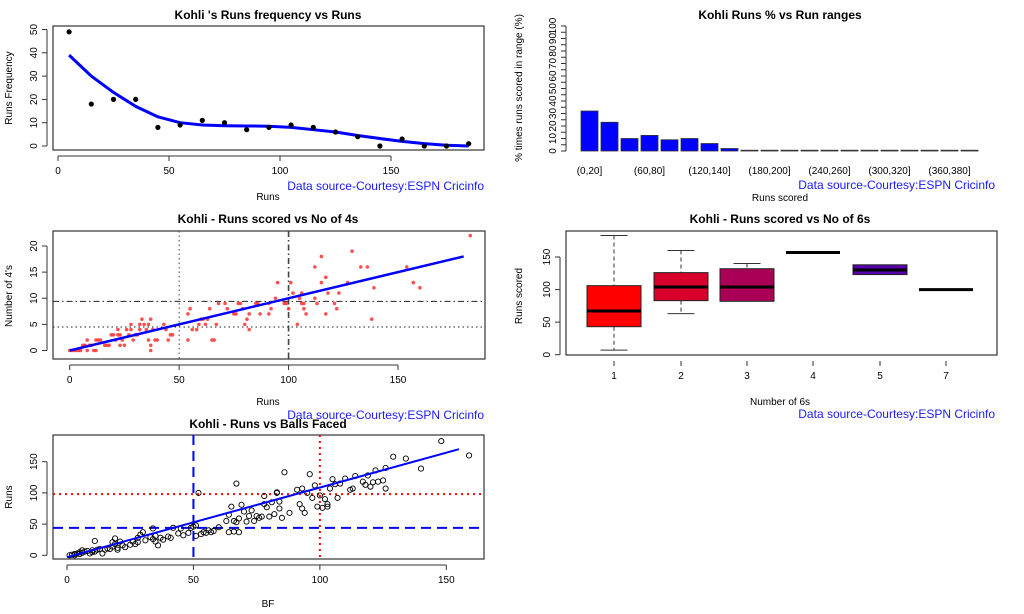  Describe the element at coordinates (547, 256) in the screenshot. I see `runs-vs-6s-ytick-label: 150` at that location.